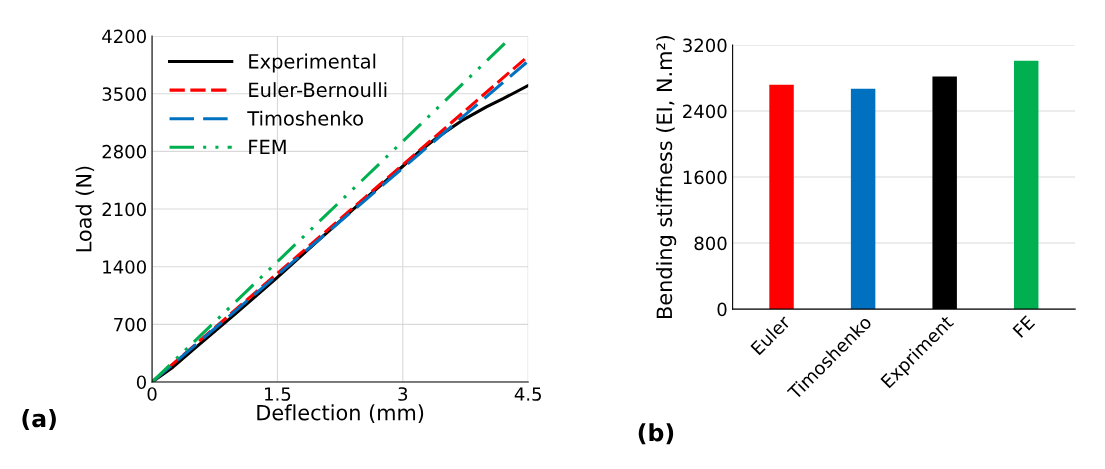 This screenshot has height=469, width=1105. I want to click on y-axis-title: Load (N), so click(85, 209).